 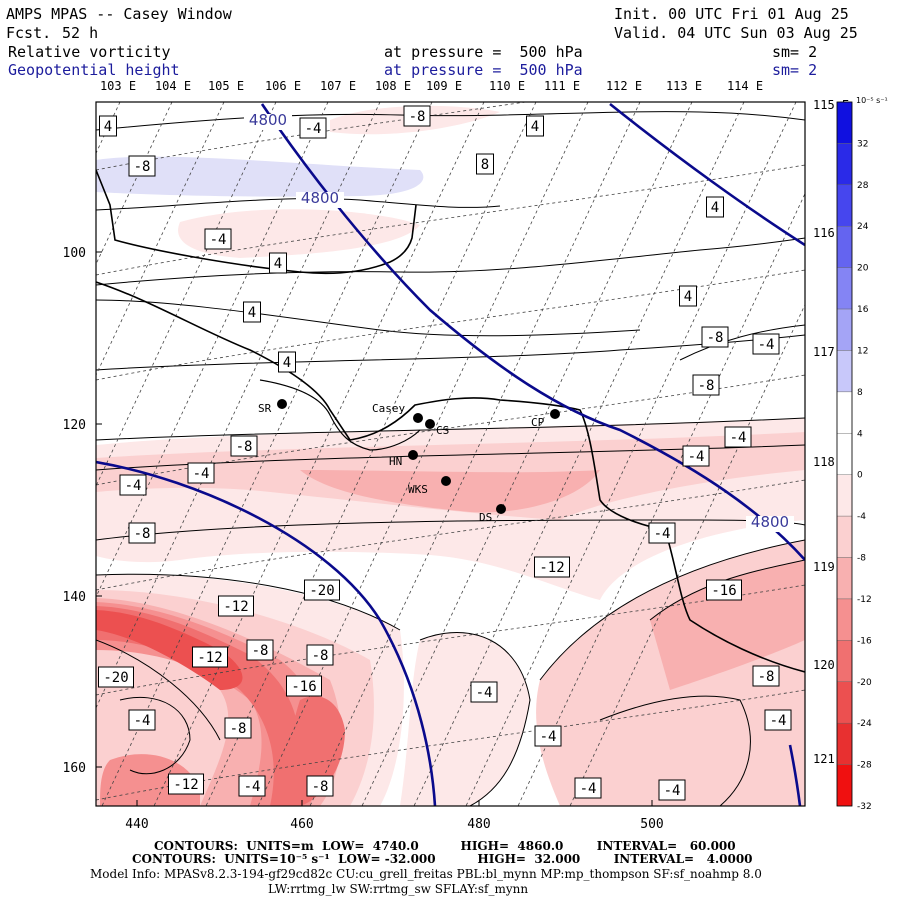 I want to click on station-label: WKS, so click(x=418, y=489).